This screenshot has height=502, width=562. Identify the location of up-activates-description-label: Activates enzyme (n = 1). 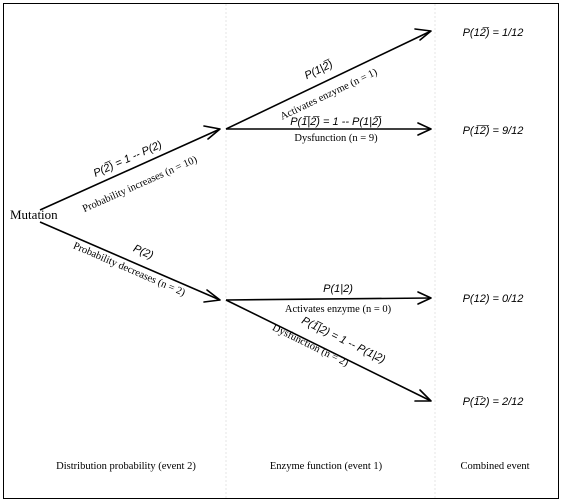
(329, 95).